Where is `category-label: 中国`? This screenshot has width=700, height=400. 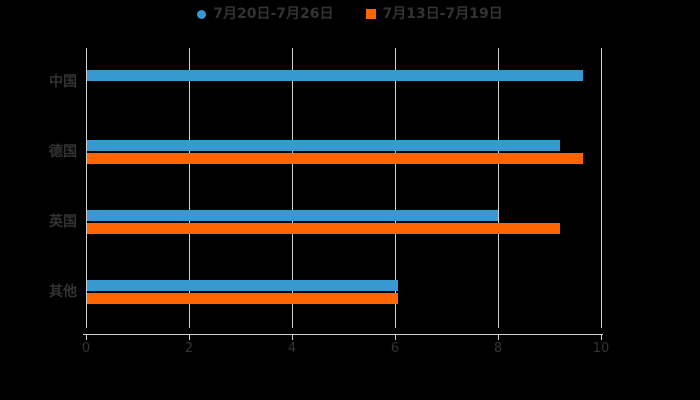
category-label: 中国 is located at coordinates (63, 82).